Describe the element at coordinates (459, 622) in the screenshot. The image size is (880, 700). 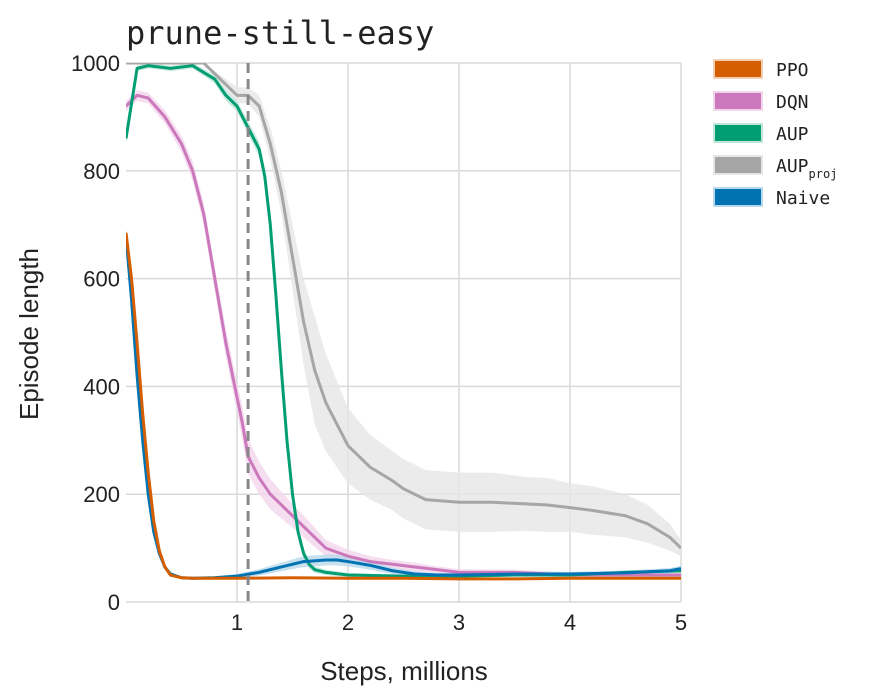
I see `x-tick-label: 3` at that location.